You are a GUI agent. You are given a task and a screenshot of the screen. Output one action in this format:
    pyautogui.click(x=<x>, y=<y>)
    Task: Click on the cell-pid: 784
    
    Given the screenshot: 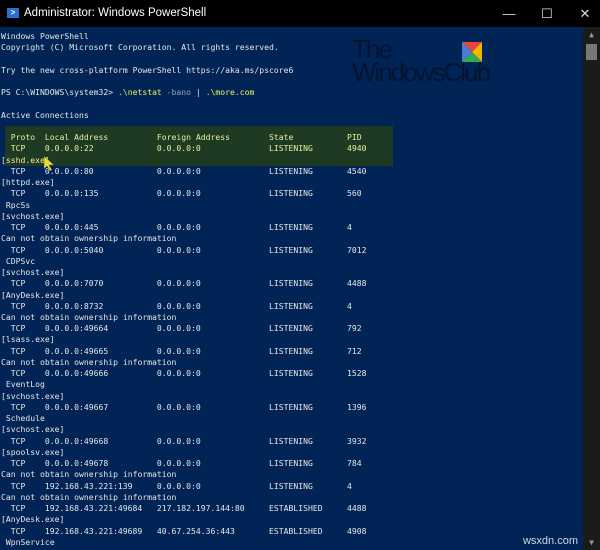 What is the action you would take?
    pyautogui.click(x=354, y=463)
    